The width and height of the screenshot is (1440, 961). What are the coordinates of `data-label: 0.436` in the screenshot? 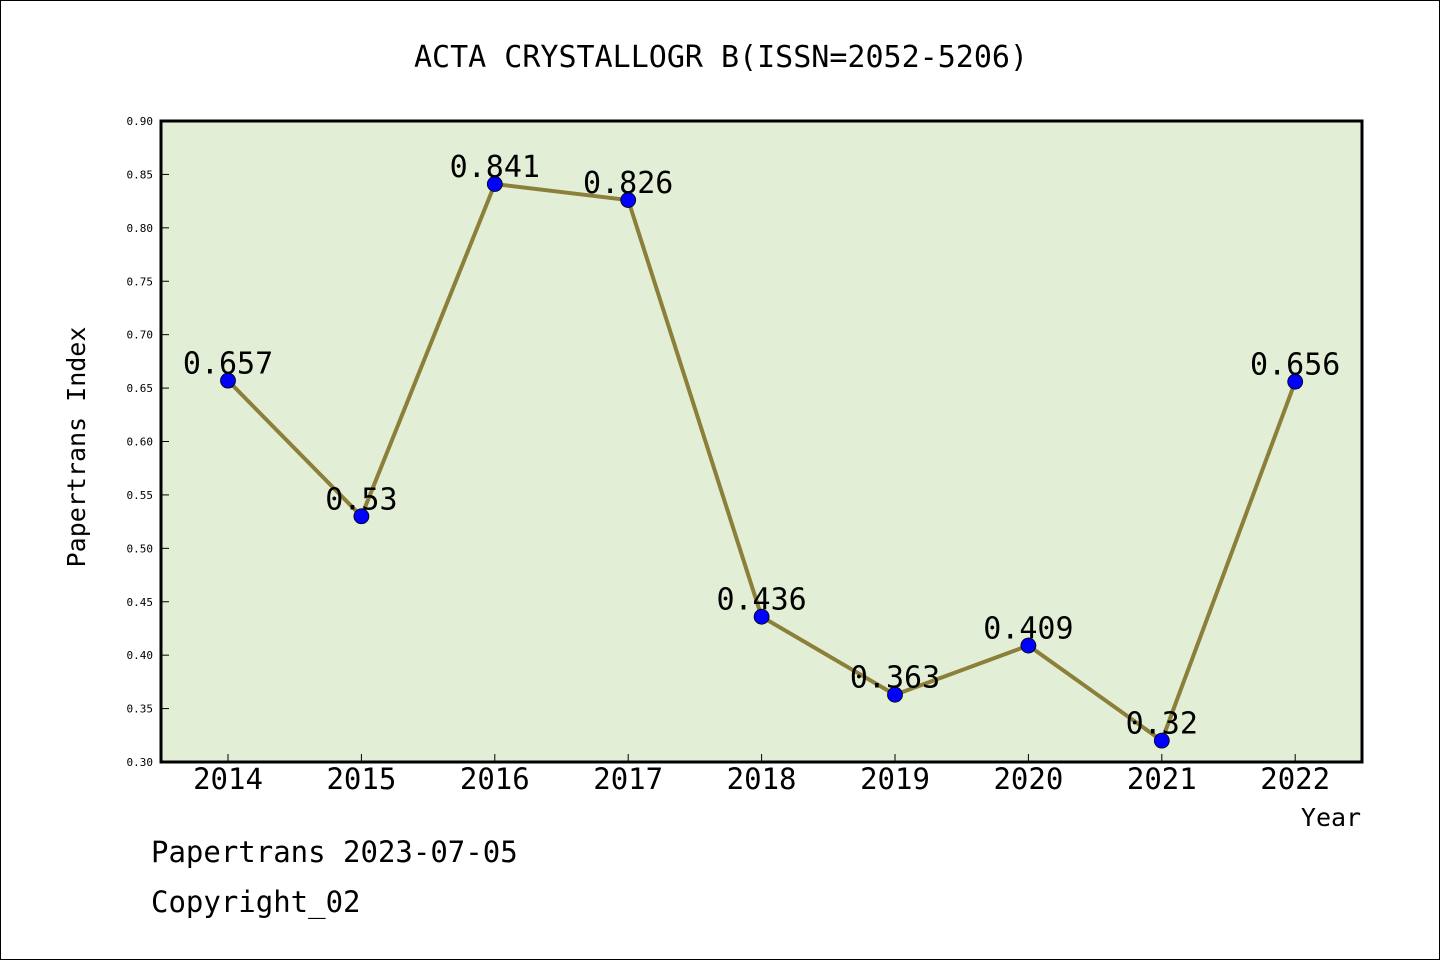 It's located at (761, 600).